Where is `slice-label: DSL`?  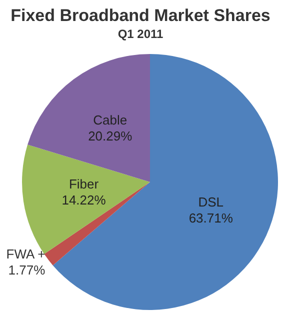
slice-label: DSL is located at coordinates (211, 202).